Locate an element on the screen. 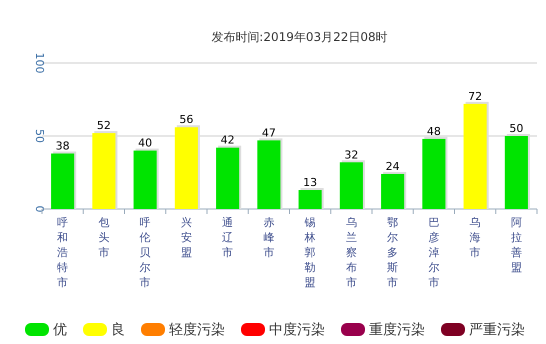 The width and height of the screenshot is (546, 344). data-label: 47 is located at coordinates (269, 133).